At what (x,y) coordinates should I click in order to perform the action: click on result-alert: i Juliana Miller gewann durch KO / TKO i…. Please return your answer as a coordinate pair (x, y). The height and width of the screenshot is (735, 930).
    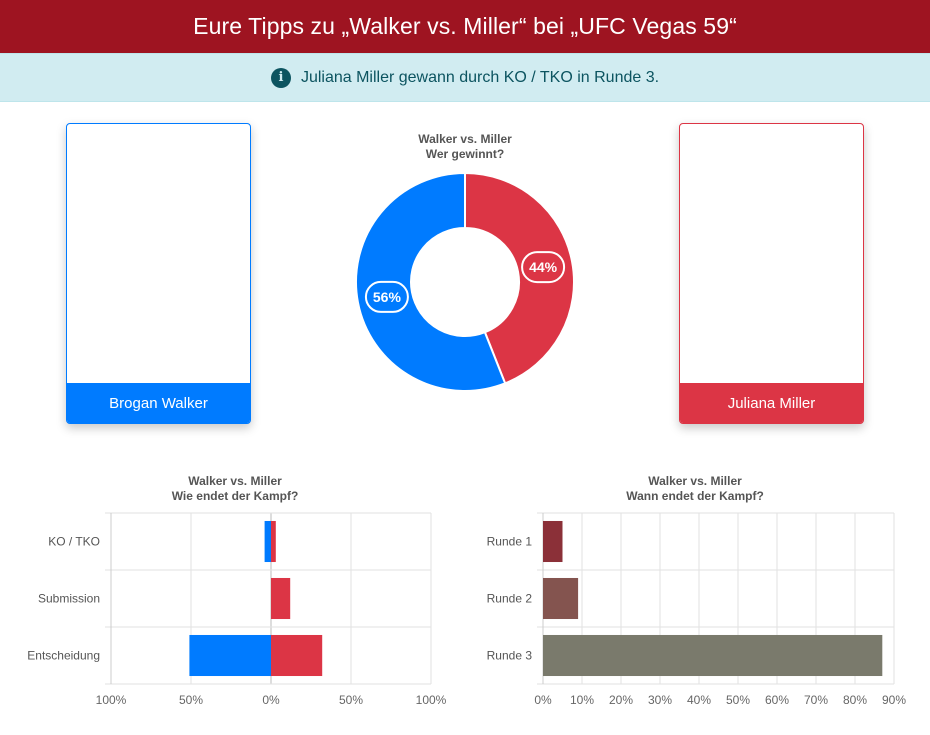
    Looking at the image, I should click on (465, 77).